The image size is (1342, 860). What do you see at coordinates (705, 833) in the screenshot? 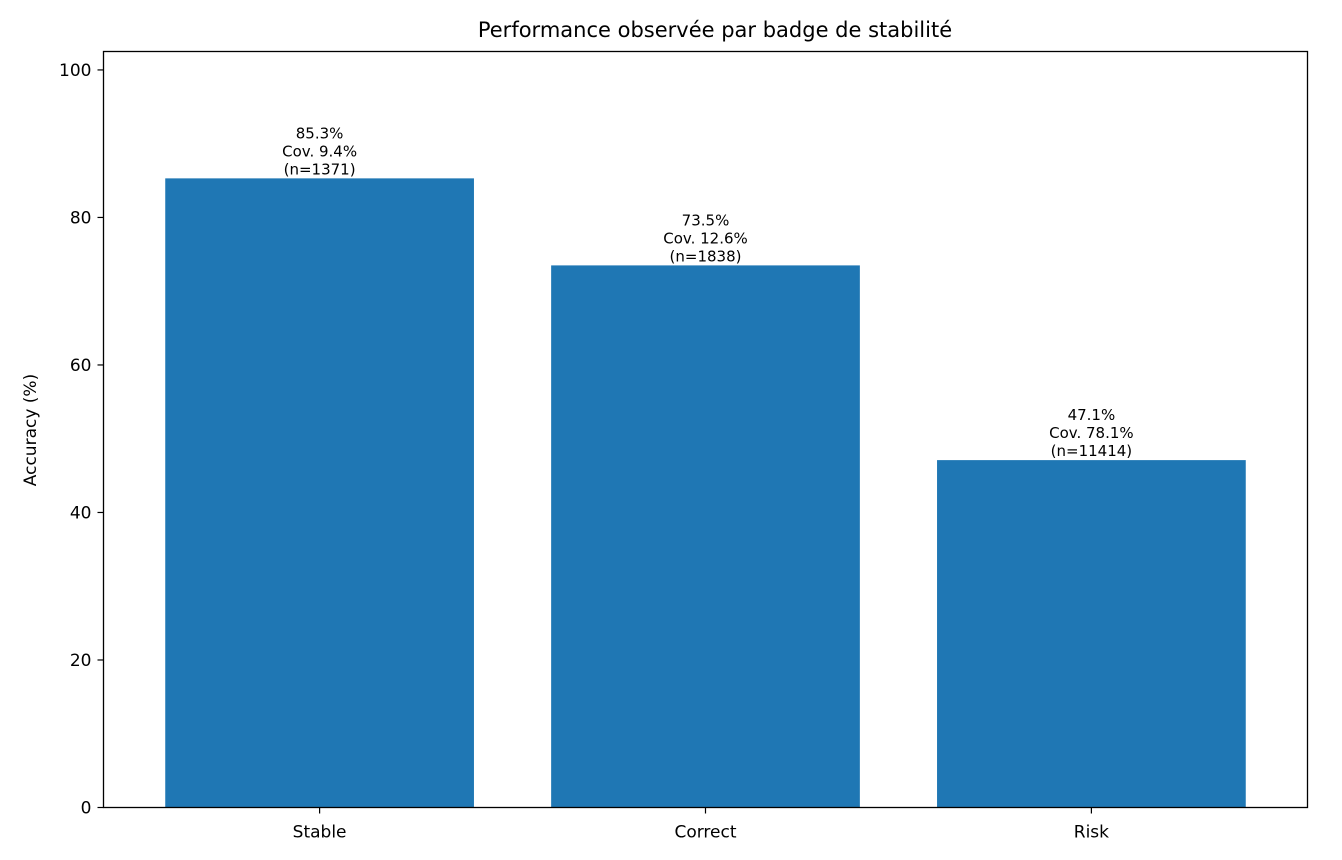
I see `x-tick-label: Correct` at bounding box center [705, 833].